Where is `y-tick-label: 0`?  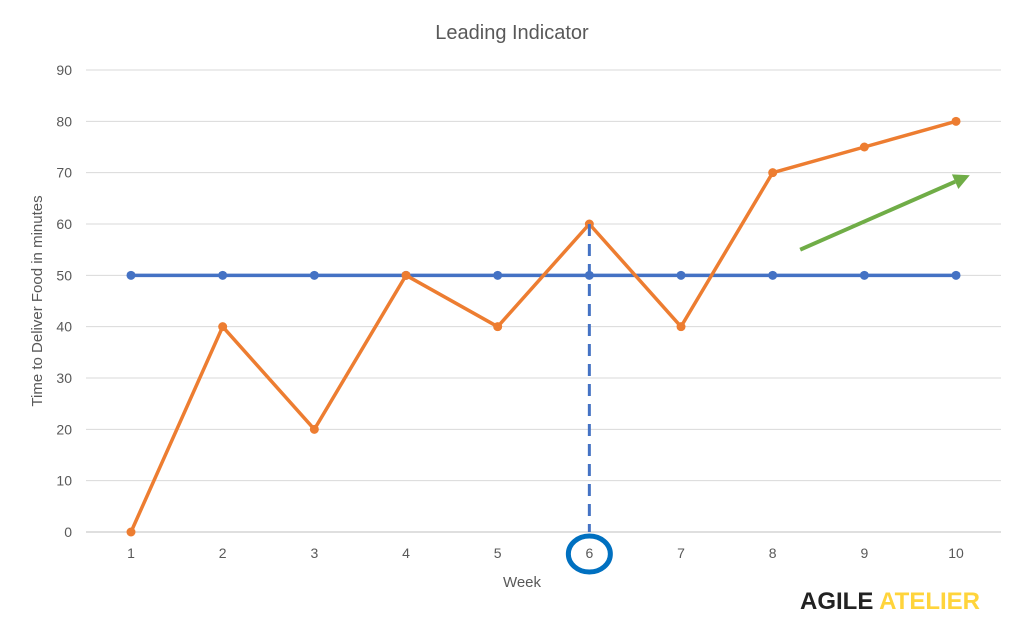
y-tick-label: 0 is located at coordinates (68, 532).